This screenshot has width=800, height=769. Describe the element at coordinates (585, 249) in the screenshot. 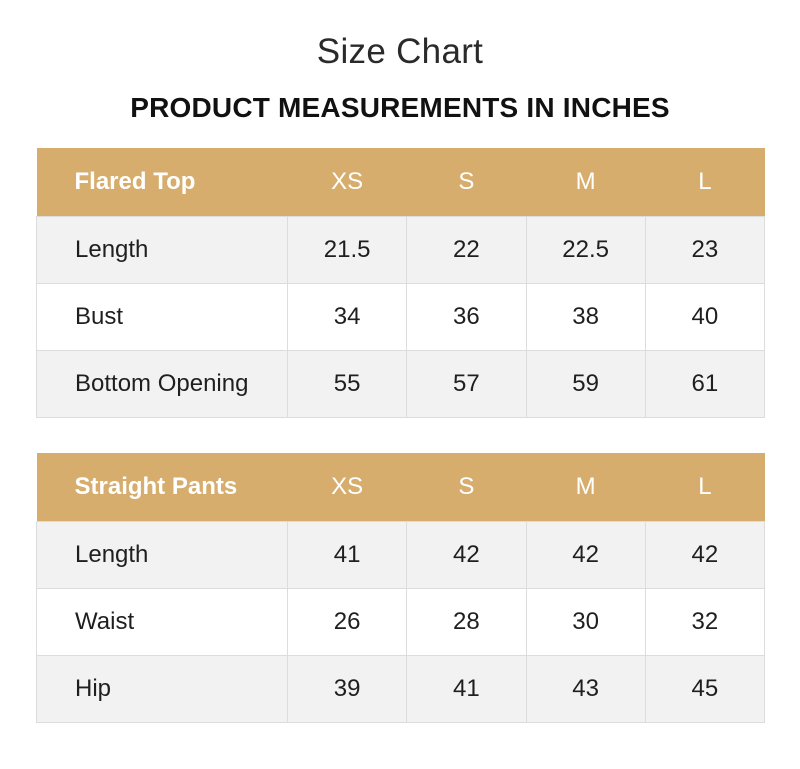

I see `measurement-value: 22.5` at that location.